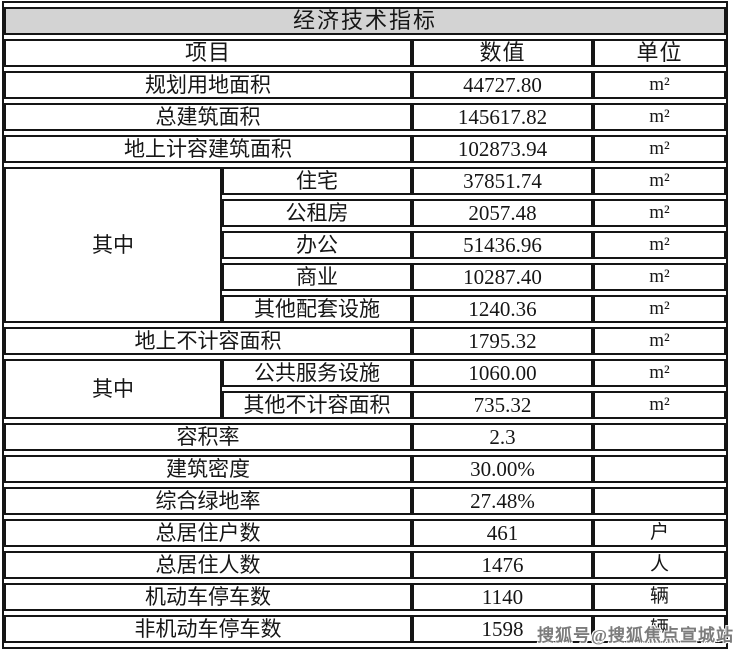 This screenshot has height=651, width=740. What do you see at coordinates (208, 469) in the screenshot?
I see `row-item: 建筑密度` at bounding box center [208, 469].